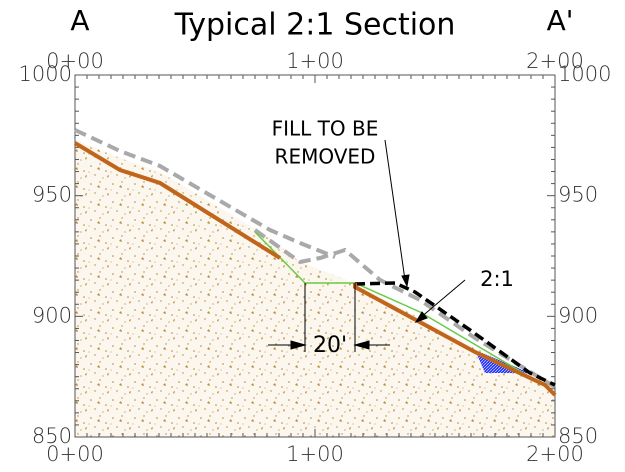 The height and width of the screenshot is (472, 625). I want to click on section-label-right: A', so click(560, 20).